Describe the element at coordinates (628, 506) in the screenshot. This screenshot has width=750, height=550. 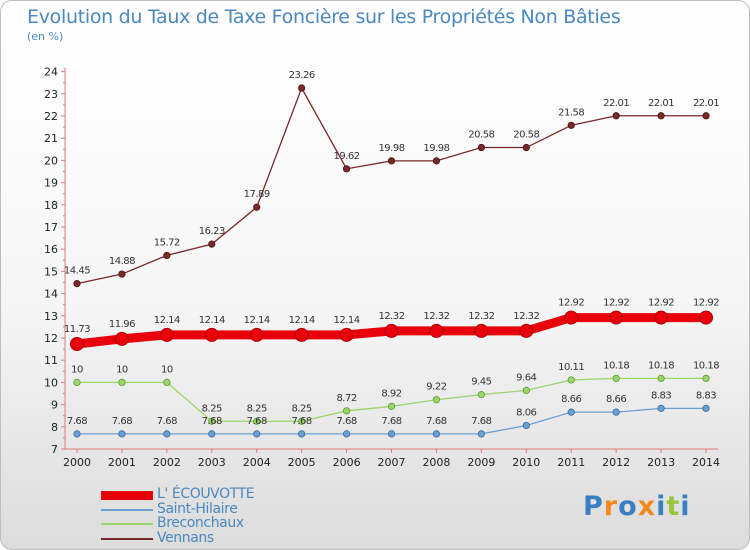
I see `logo-letter: o` at that location.